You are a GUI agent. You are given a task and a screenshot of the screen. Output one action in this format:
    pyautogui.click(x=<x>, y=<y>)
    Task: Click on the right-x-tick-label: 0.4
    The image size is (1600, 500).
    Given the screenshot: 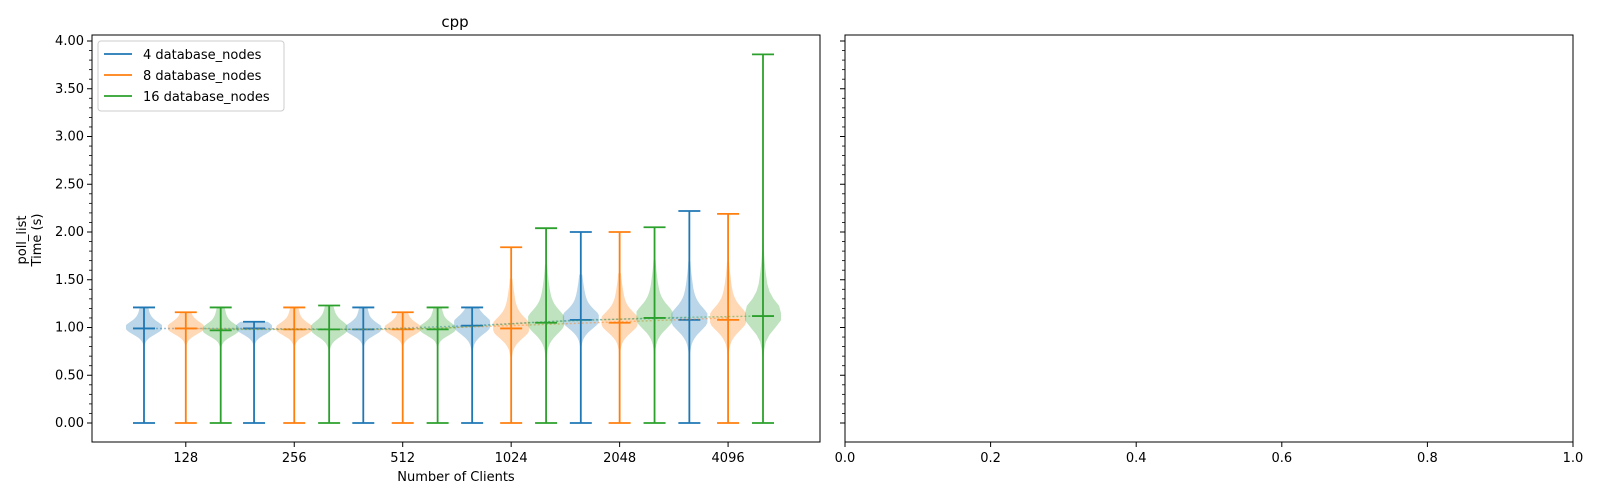 What is the action you would take?
    pyautogui.click(x=1136, y=458)
    